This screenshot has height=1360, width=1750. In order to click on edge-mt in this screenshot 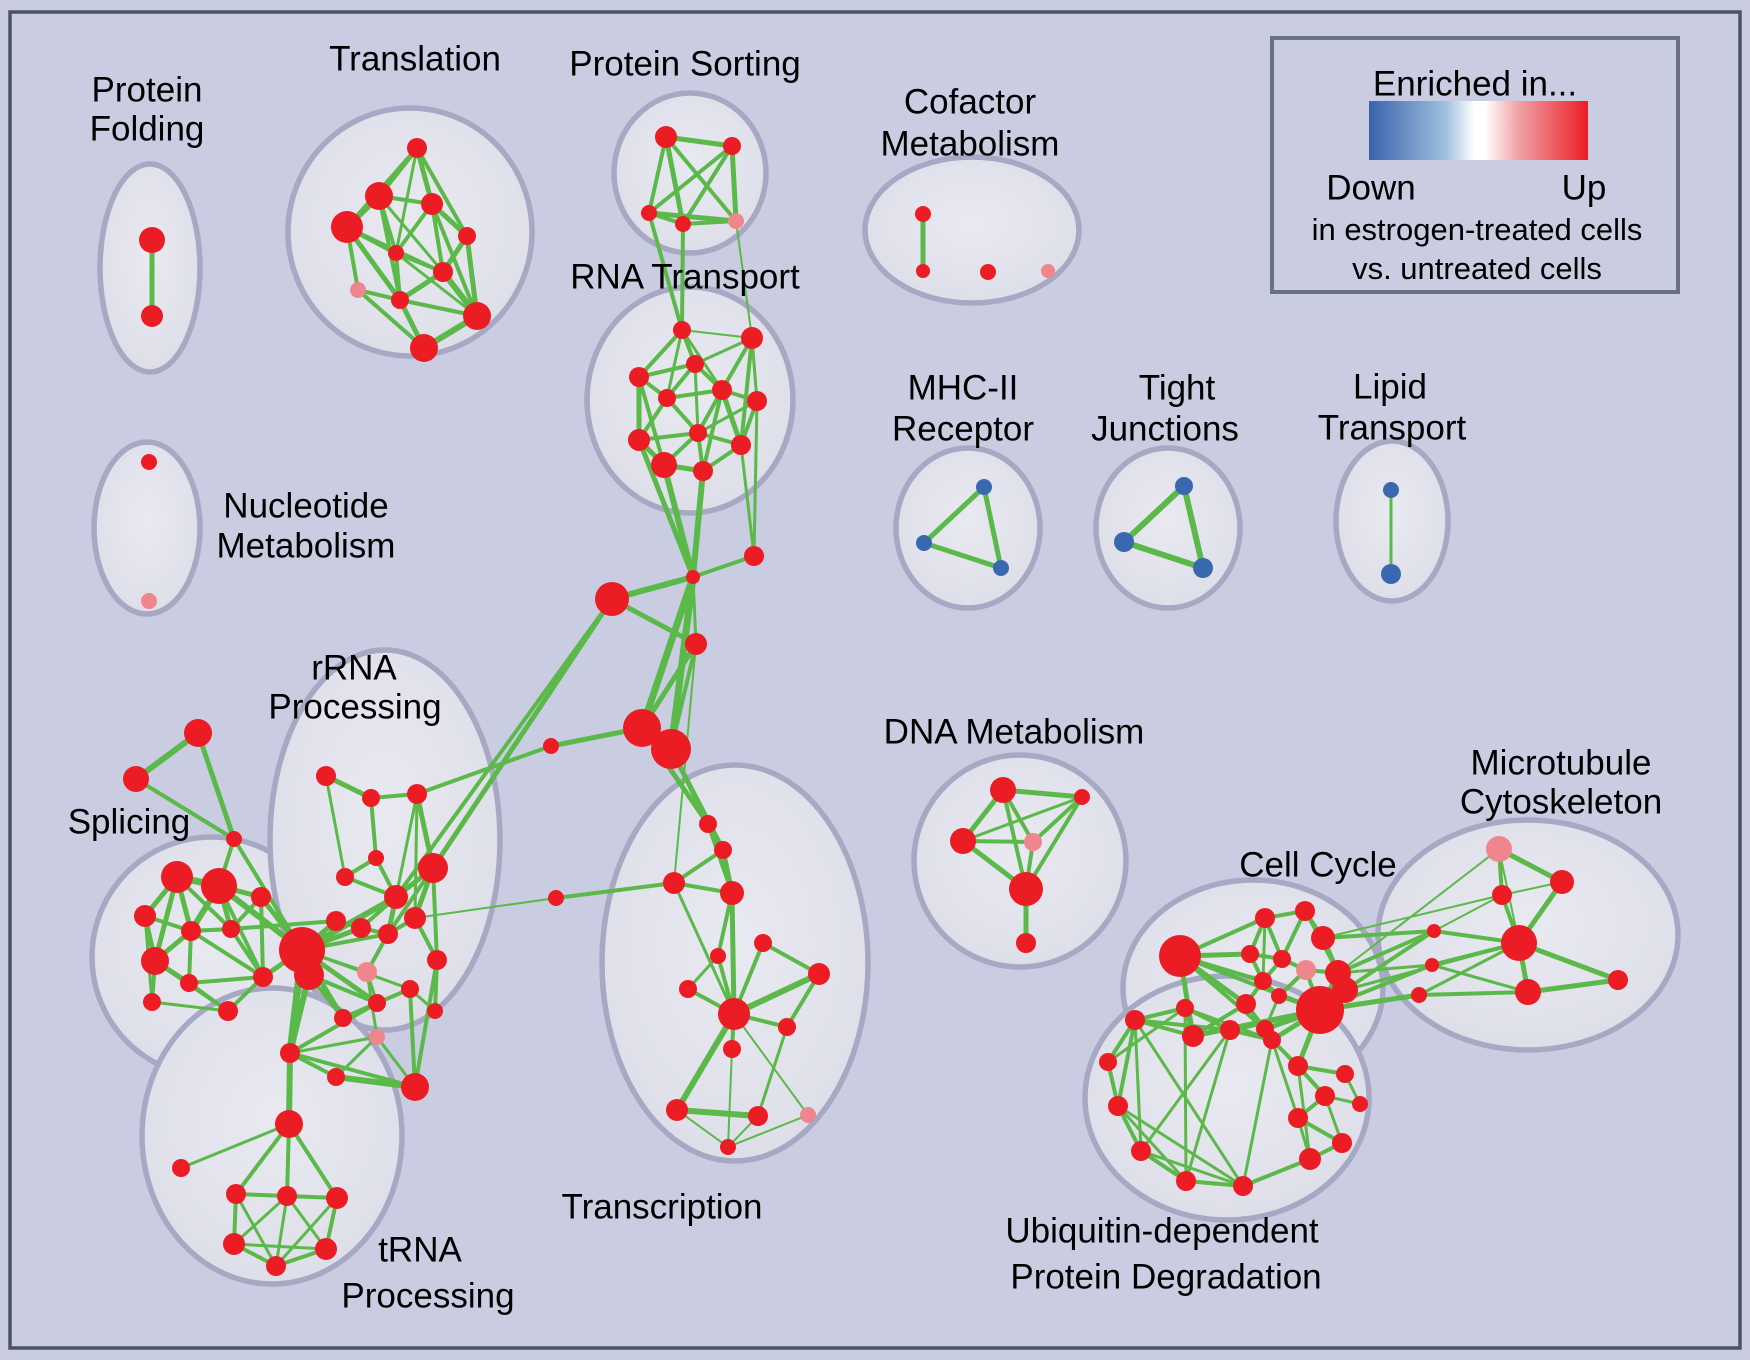, I will do `click(1480, 978)`.